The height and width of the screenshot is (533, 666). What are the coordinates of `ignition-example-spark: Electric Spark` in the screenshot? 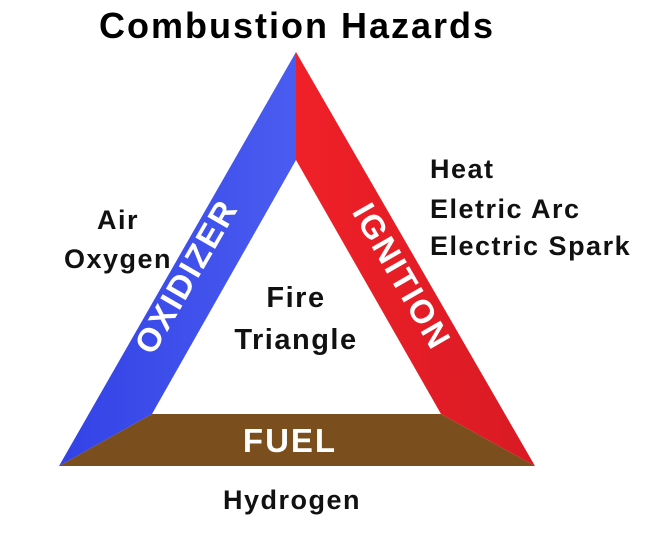 It's located at (530, 246).